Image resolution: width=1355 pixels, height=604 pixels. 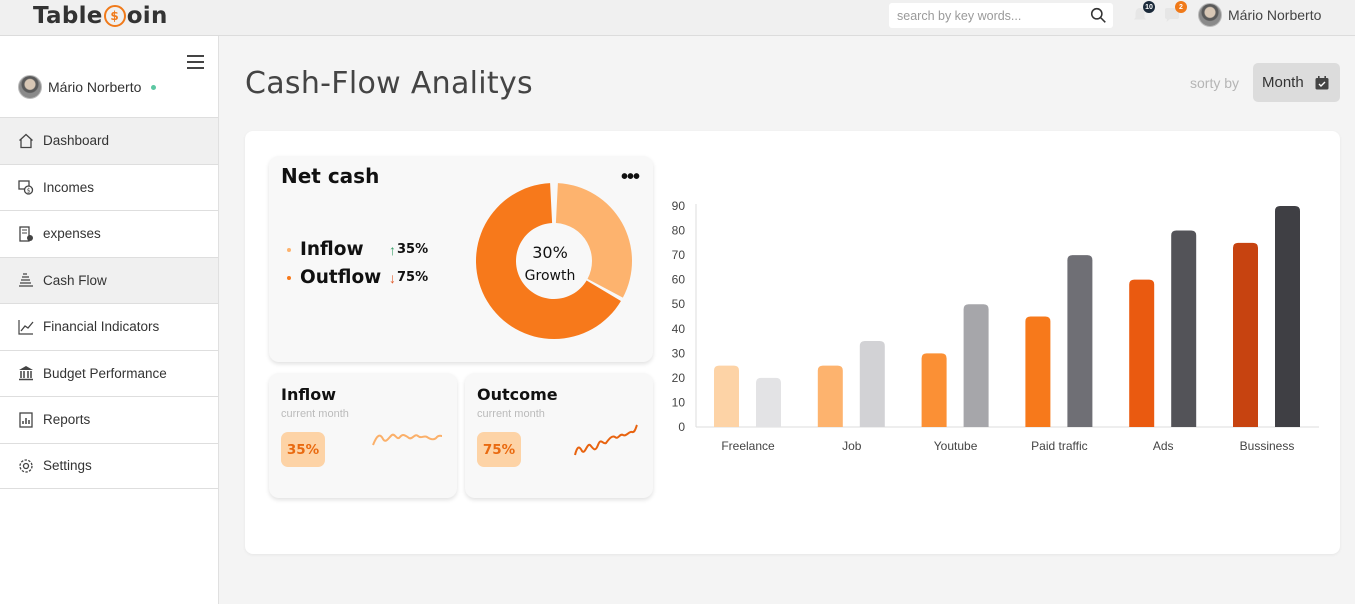 What do you see at coordinates (852, 446) in the screenshot?
I see `x-tick-label: Job` at bounding box center [852, 446].